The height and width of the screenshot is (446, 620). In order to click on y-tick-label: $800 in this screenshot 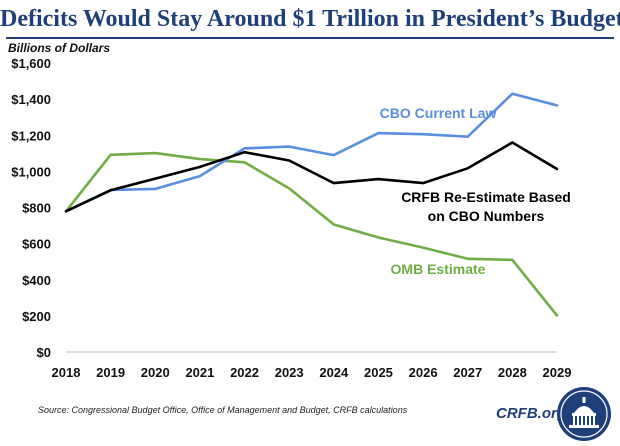, I will do `click(36, 208)`.